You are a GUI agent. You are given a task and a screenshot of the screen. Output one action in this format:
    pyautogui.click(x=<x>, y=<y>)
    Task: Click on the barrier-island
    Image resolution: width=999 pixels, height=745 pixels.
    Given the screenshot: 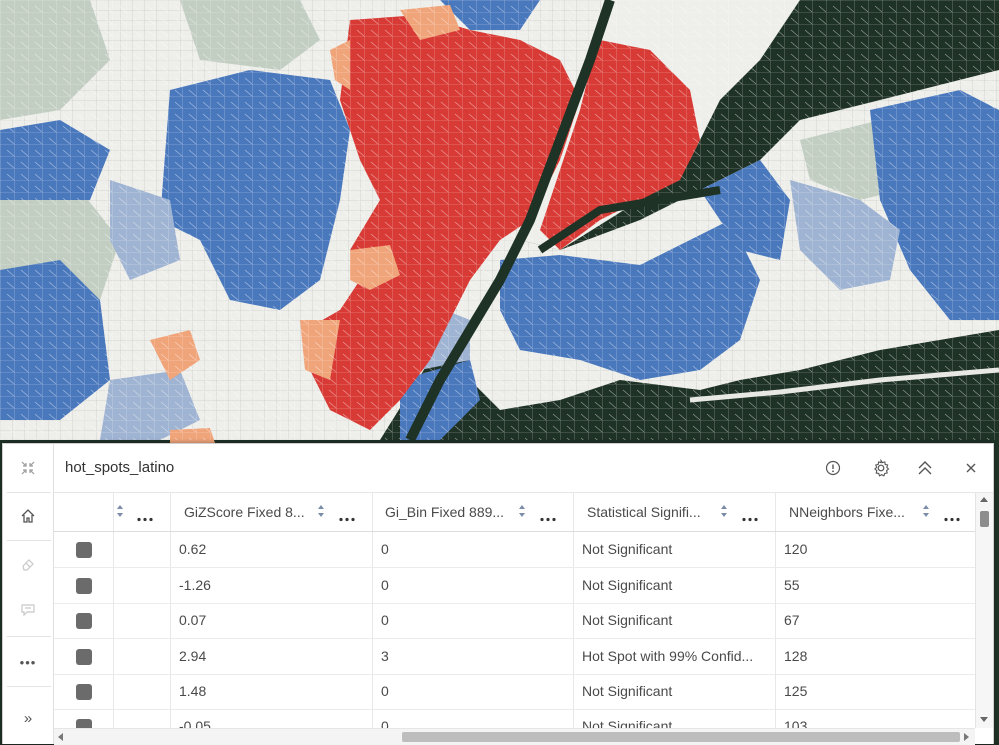 What is the action you would take?
    pyautogui.click(x=844, y=385)
    